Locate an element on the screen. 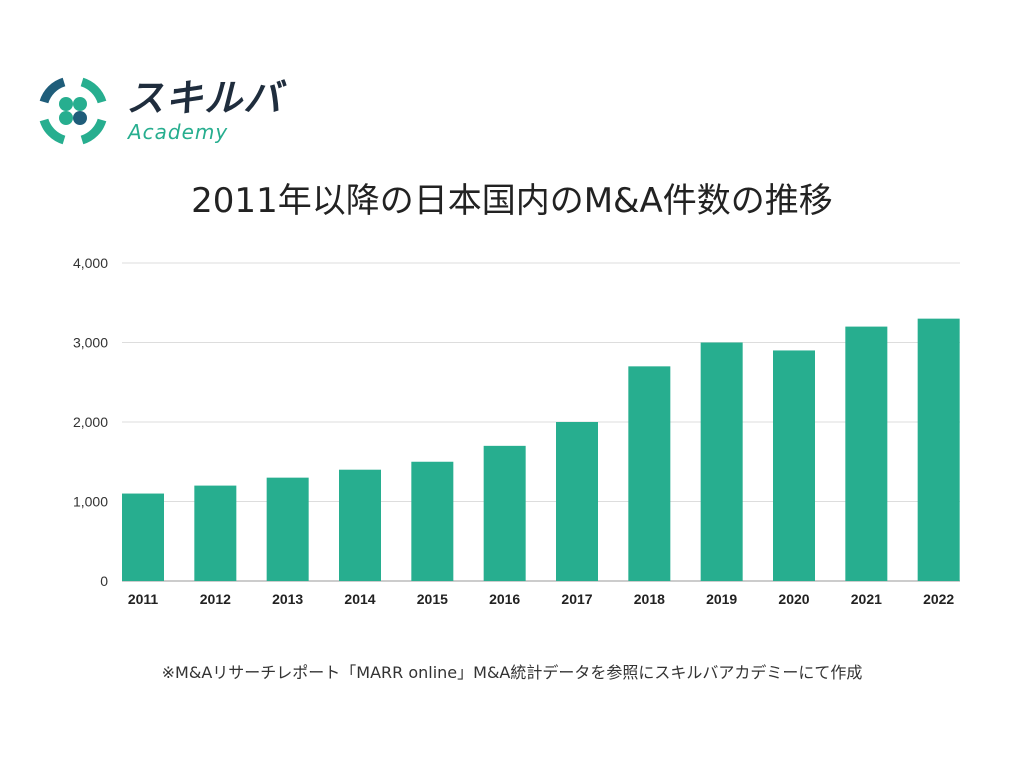 This screenshot has height=768, width=1024. chart-title: 2011年以降の日本国内のM&A件数の推移 is located at coordinates (512, 201).